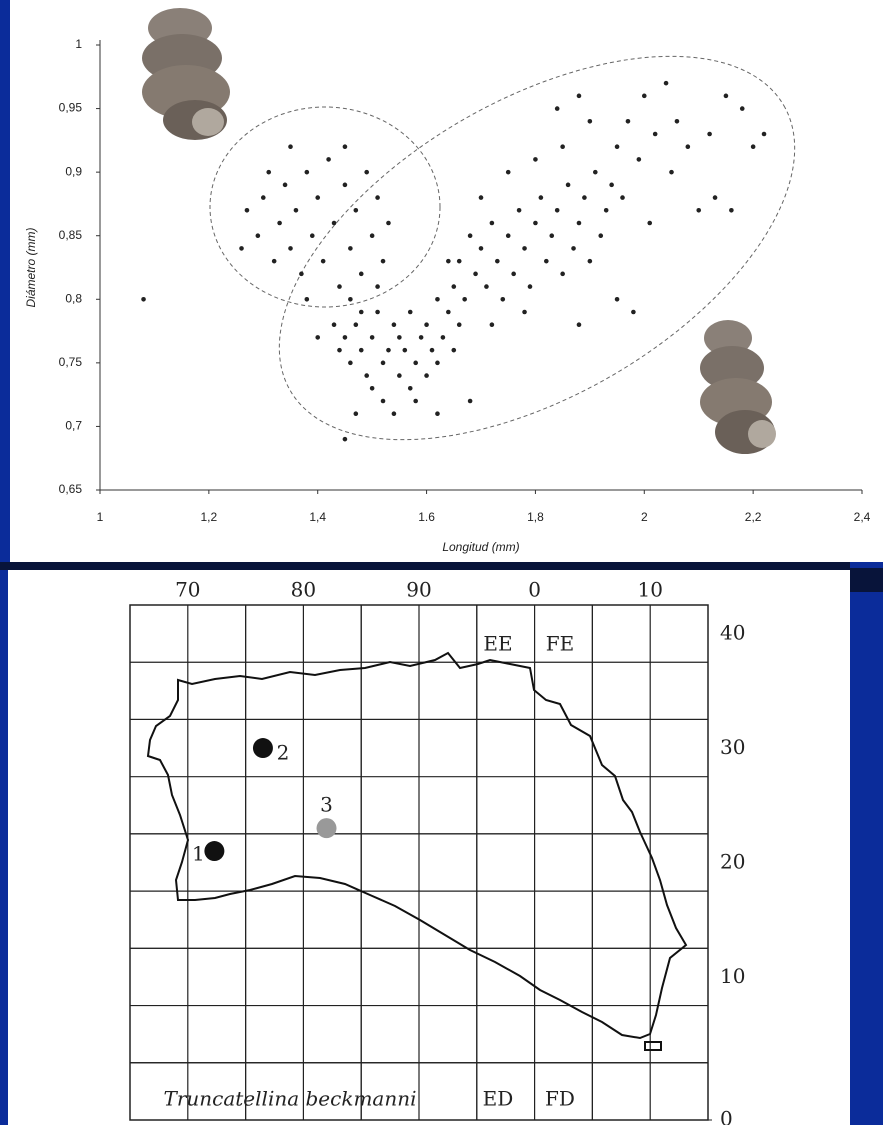 Image resolution: width=883 pixels, height=1125 pixels. Describe the element at coordinates (480, 547) in the screenshot. I see `x-axis-title: Longitud (mm)` at that location.